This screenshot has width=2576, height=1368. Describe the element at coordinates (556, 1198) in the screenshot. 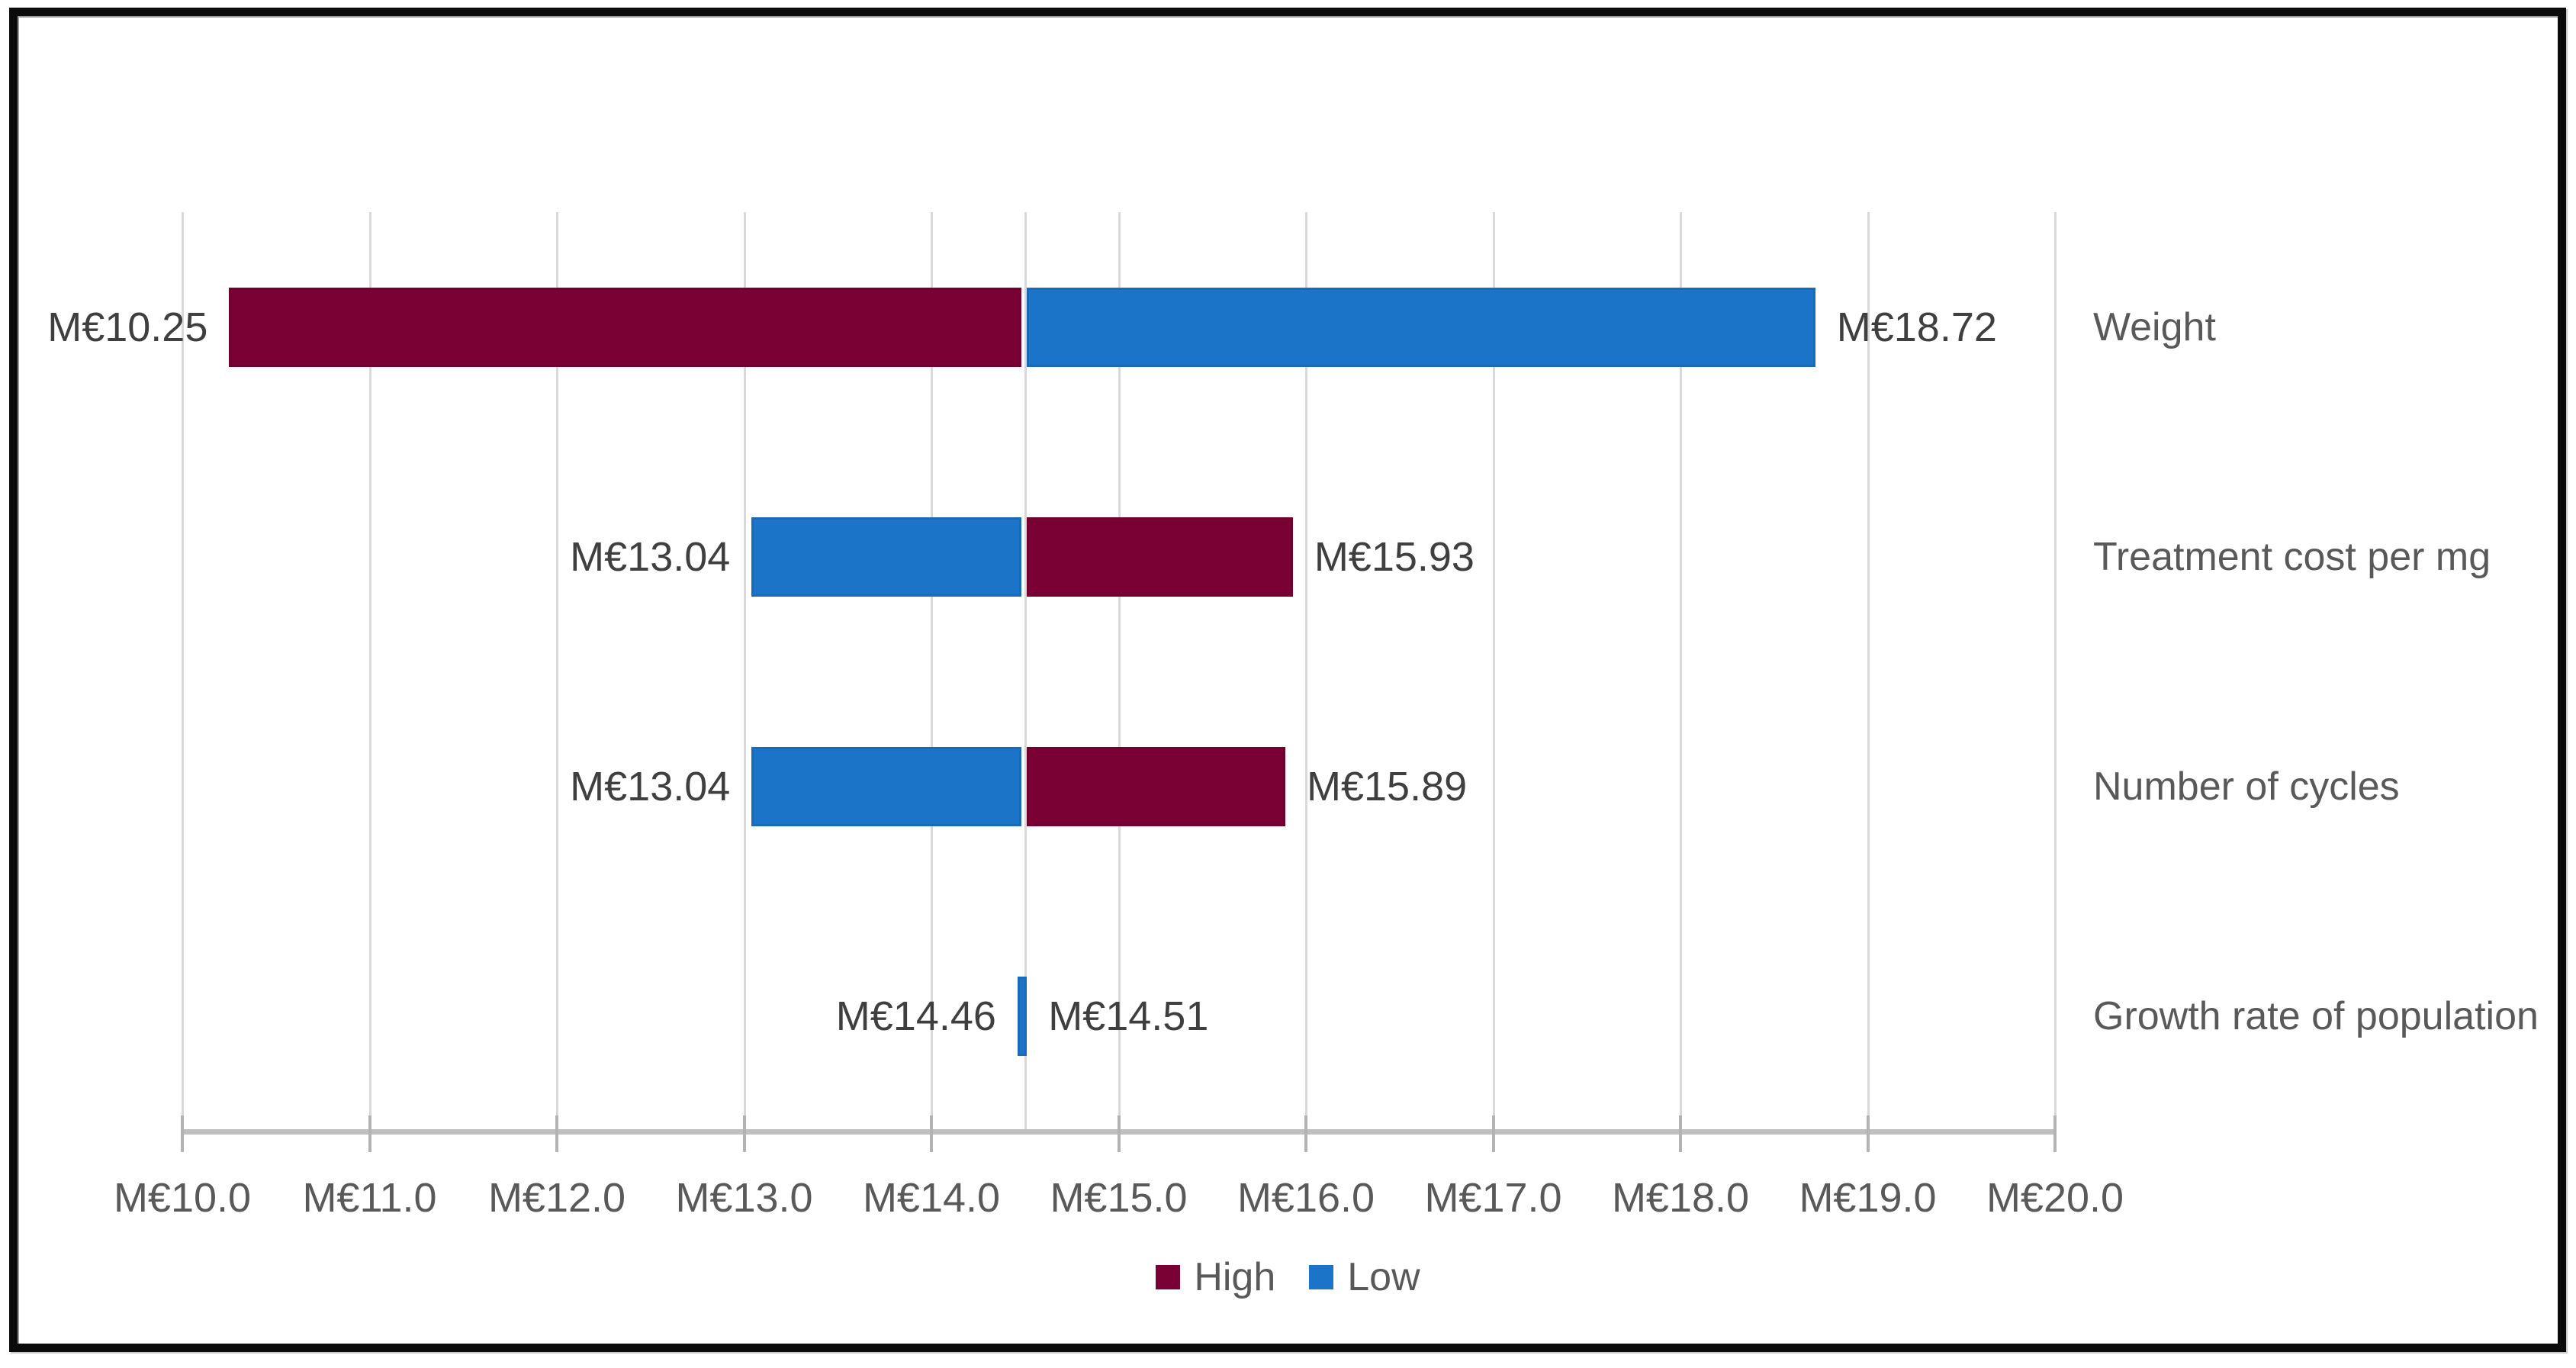

I see `x-axis-tick-label: M€12.0` at that location.